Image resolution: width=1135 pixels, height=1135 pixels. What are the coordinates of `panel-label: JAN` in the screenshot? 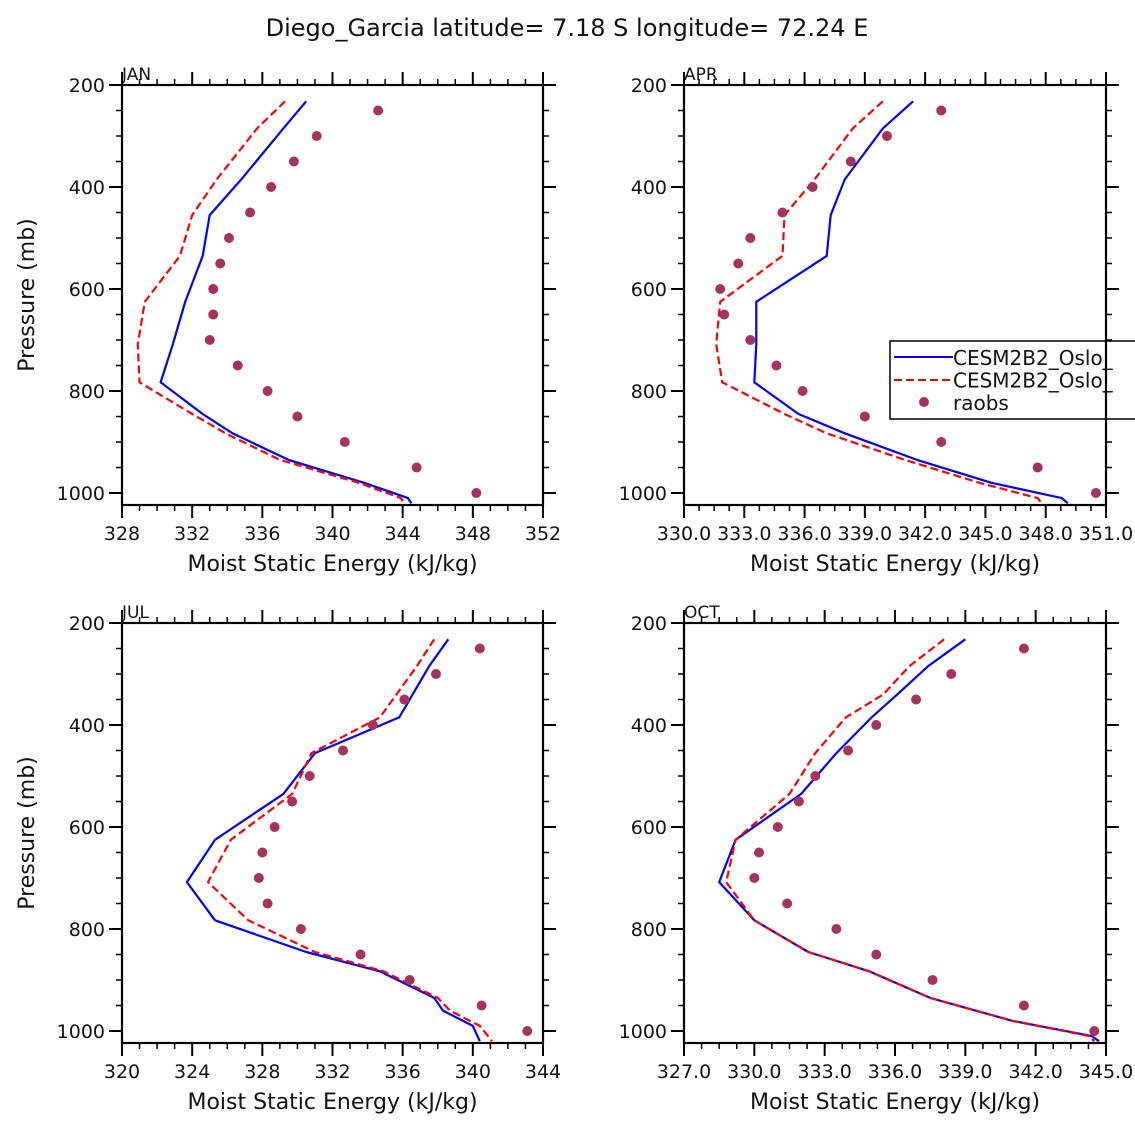 It's located at (136, 75).